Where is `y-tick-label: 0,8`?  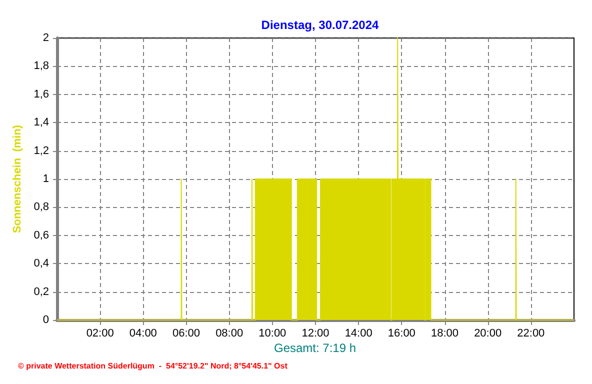 y-tick-label: 0,8 is located at coordinates (41, 207).